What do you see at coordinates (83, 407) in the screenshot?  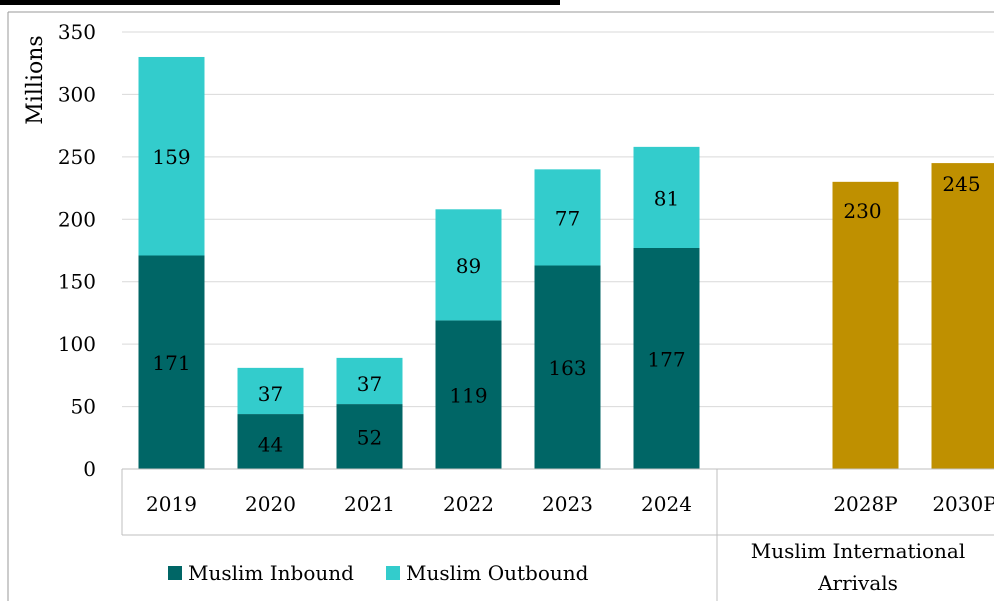 I see `y-tick-label: 50` at bounding box center [83, 407].